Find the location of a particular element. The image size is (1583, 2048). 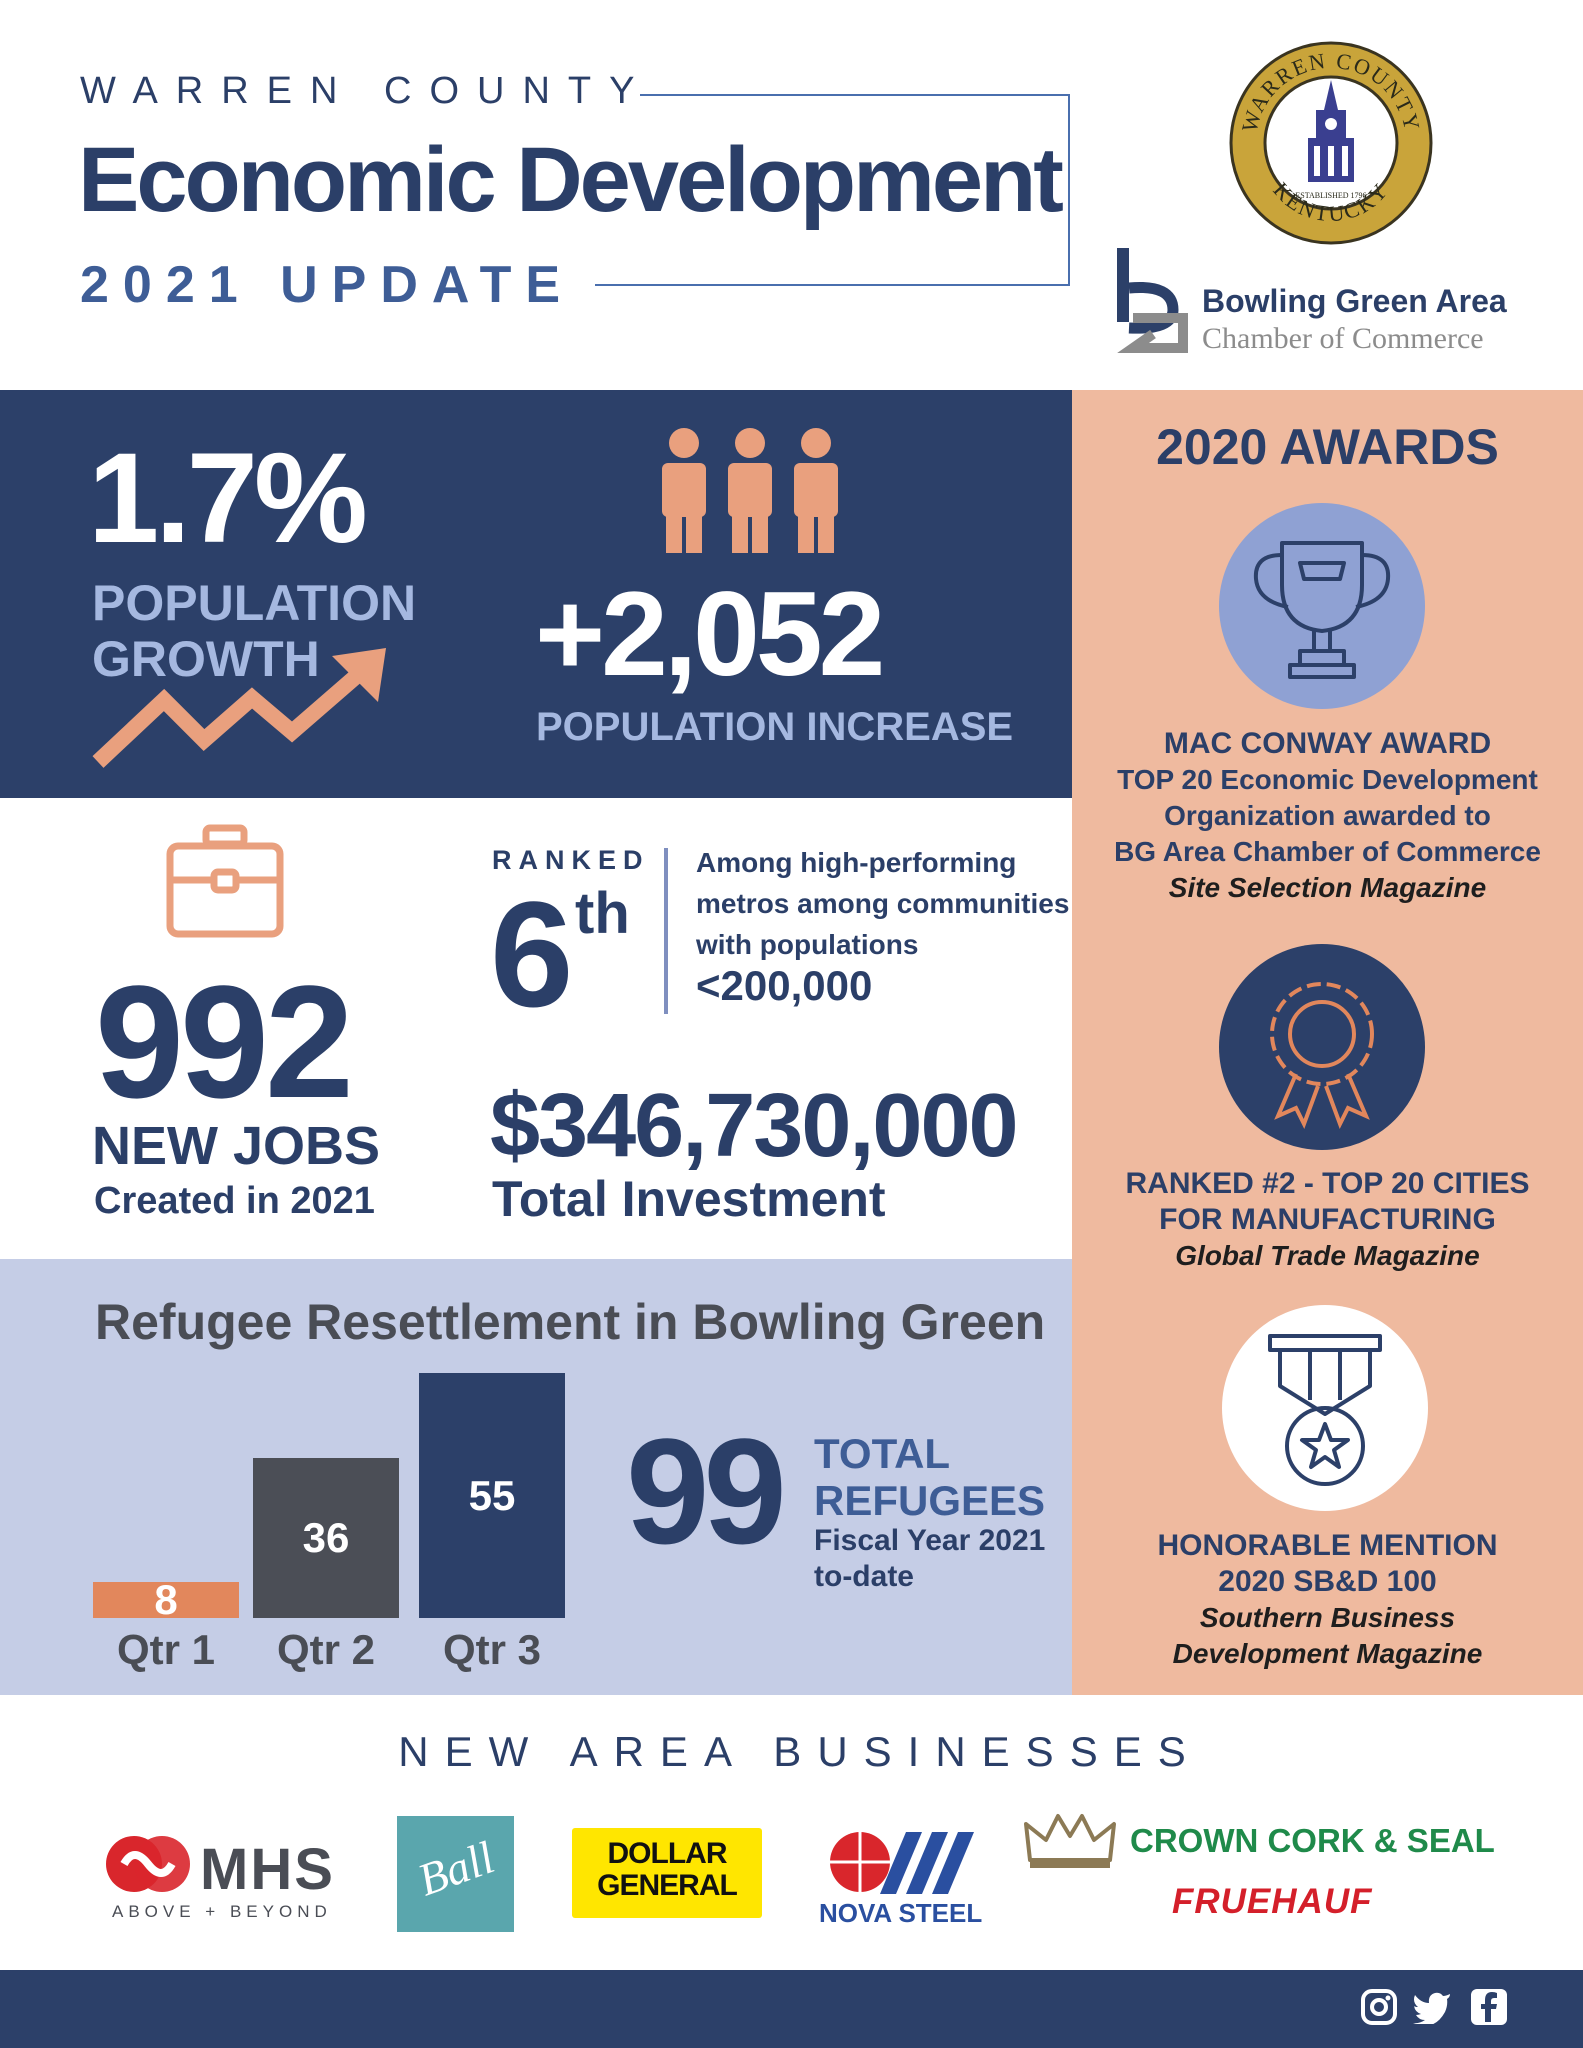

new-jobs-value: 992 is located at coordinates (224, 1041).